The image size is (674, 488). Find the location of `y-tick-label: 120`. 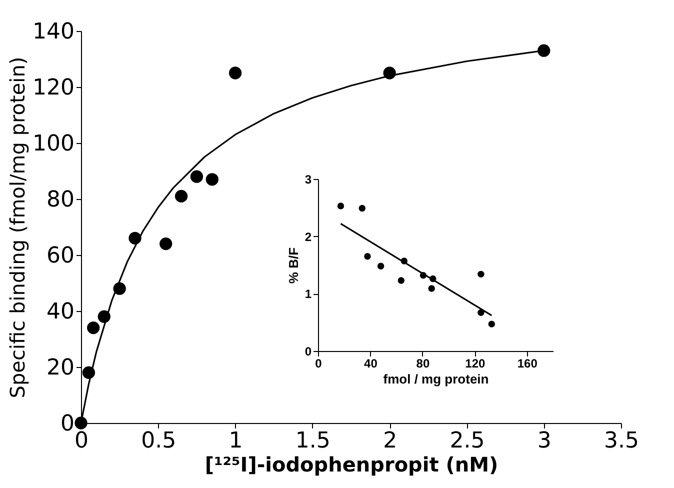

y-tick-label: 120 is located at coordinates (53, 88).